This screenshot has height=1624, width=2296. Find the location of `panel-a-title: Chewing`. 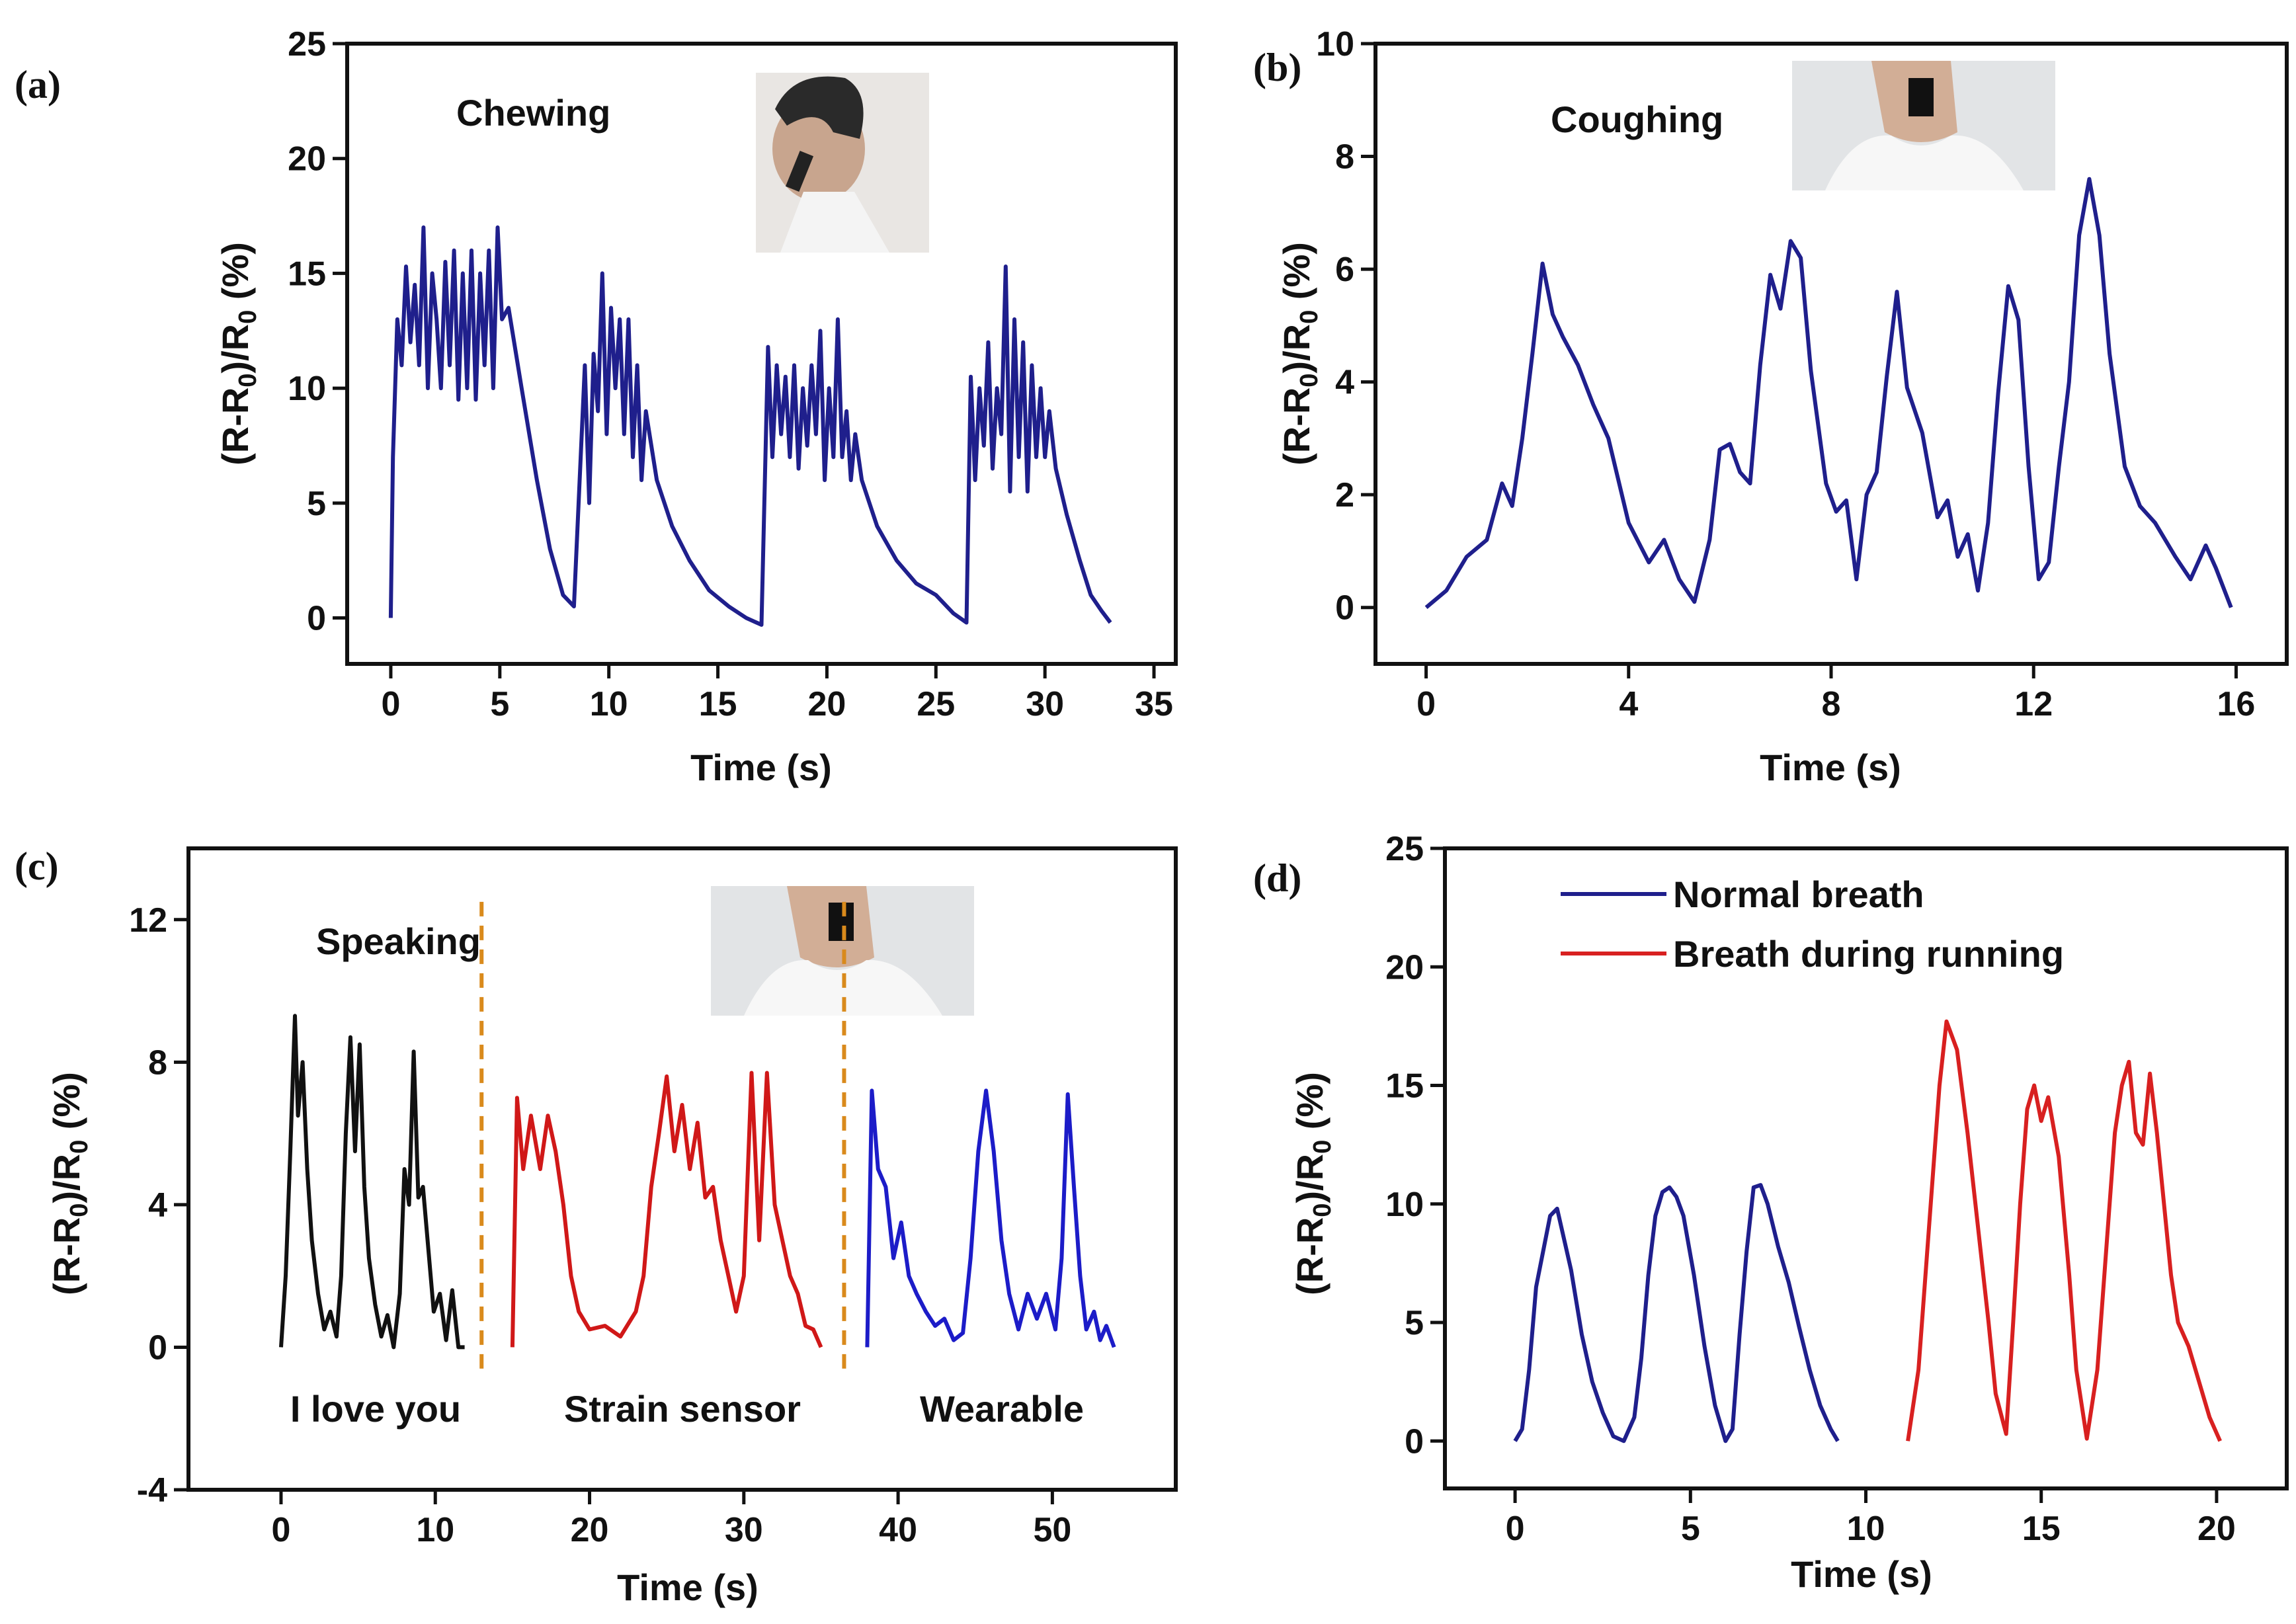

panel-a-title: Chewing is located at coordinates (533, 113).